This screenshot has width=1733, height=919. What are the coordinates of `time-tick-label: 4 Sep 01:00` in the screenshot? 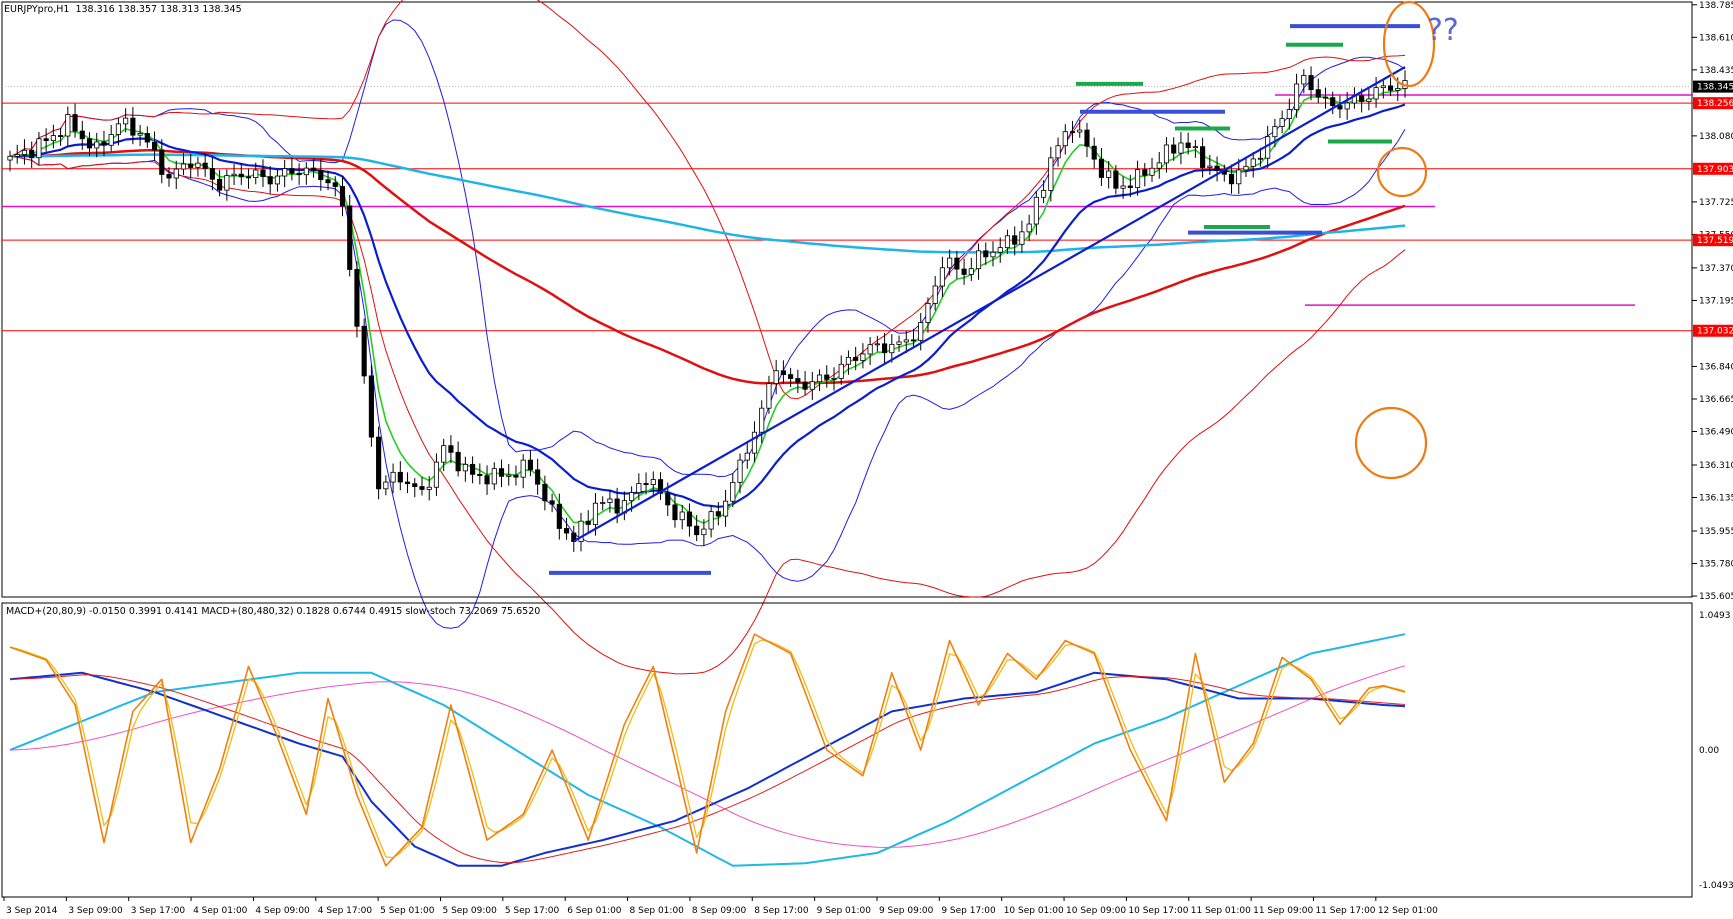 It's located at (220, 911).